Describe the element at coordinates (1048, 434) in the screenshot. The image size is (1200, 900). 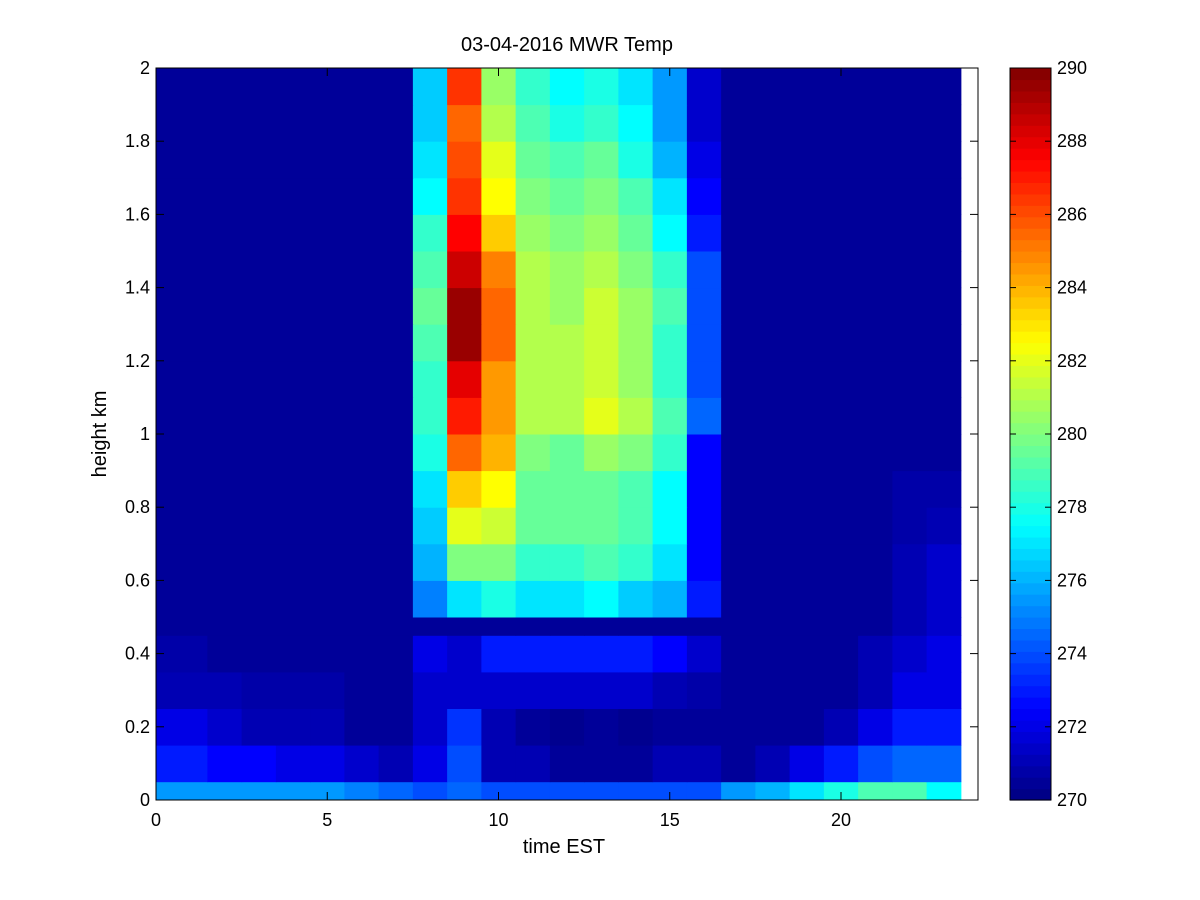
I see `colorbar: 270 272 274 276 278 280 282 284 286 288 290` at that location.